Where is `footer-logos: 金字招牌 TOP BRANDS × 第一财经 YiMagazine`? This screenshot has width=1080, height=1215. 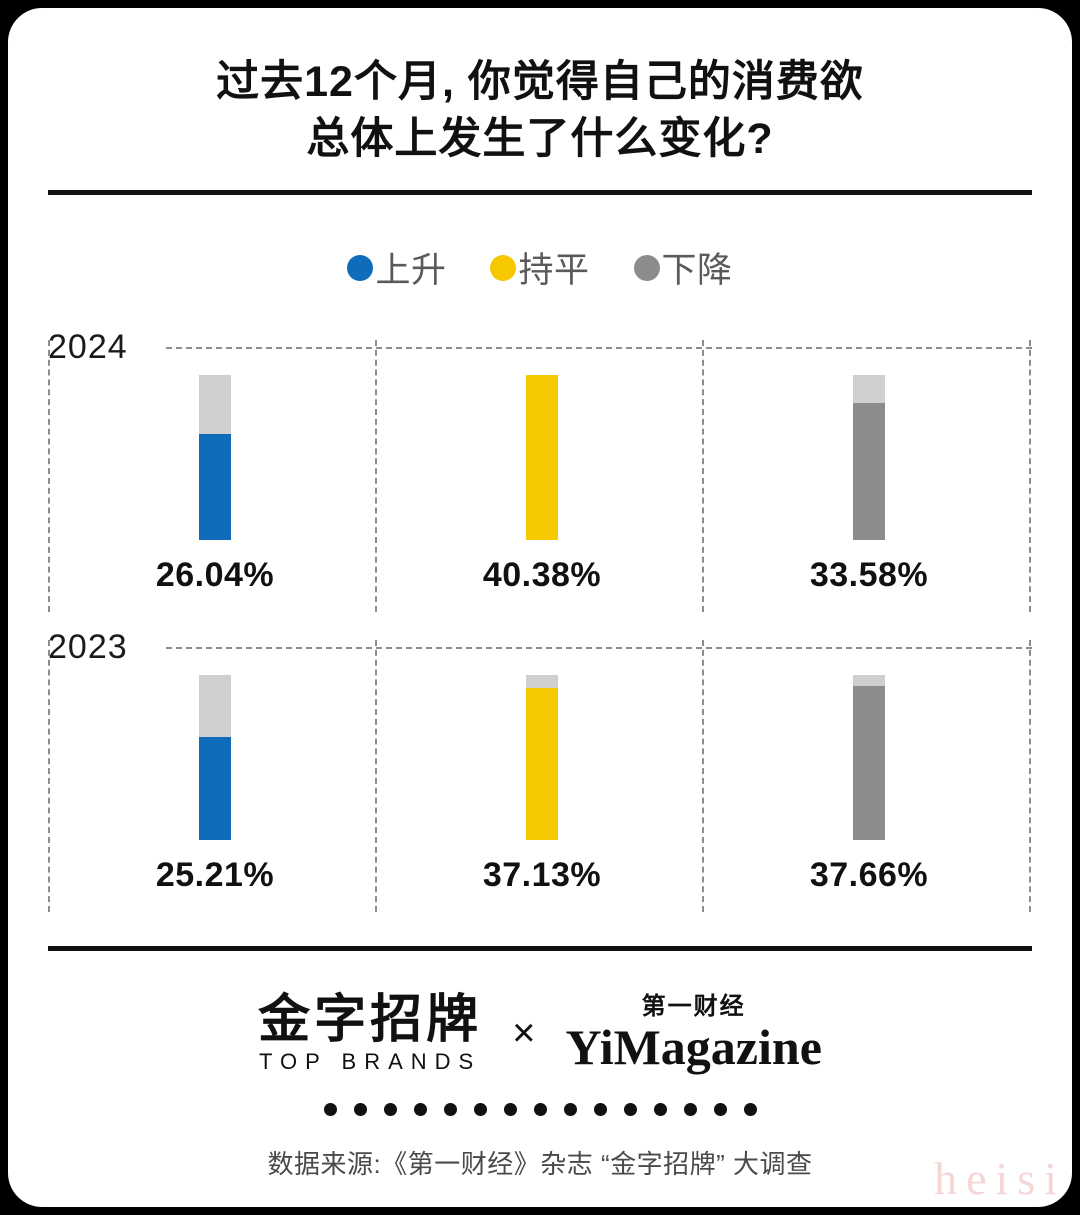 footer-logos: 金字招牌 TOP BRANDS × 第一财经 YiMagazine is located at coordinates (540, 1033).